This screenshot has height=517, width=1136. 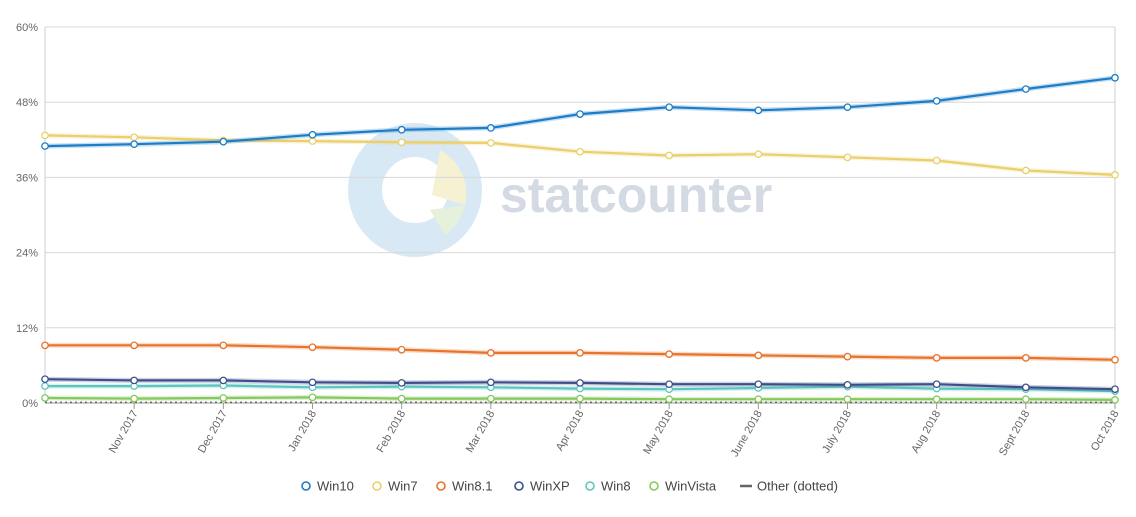 I want to click on legend-item-win10: Win10, so click(x=327, y=486).